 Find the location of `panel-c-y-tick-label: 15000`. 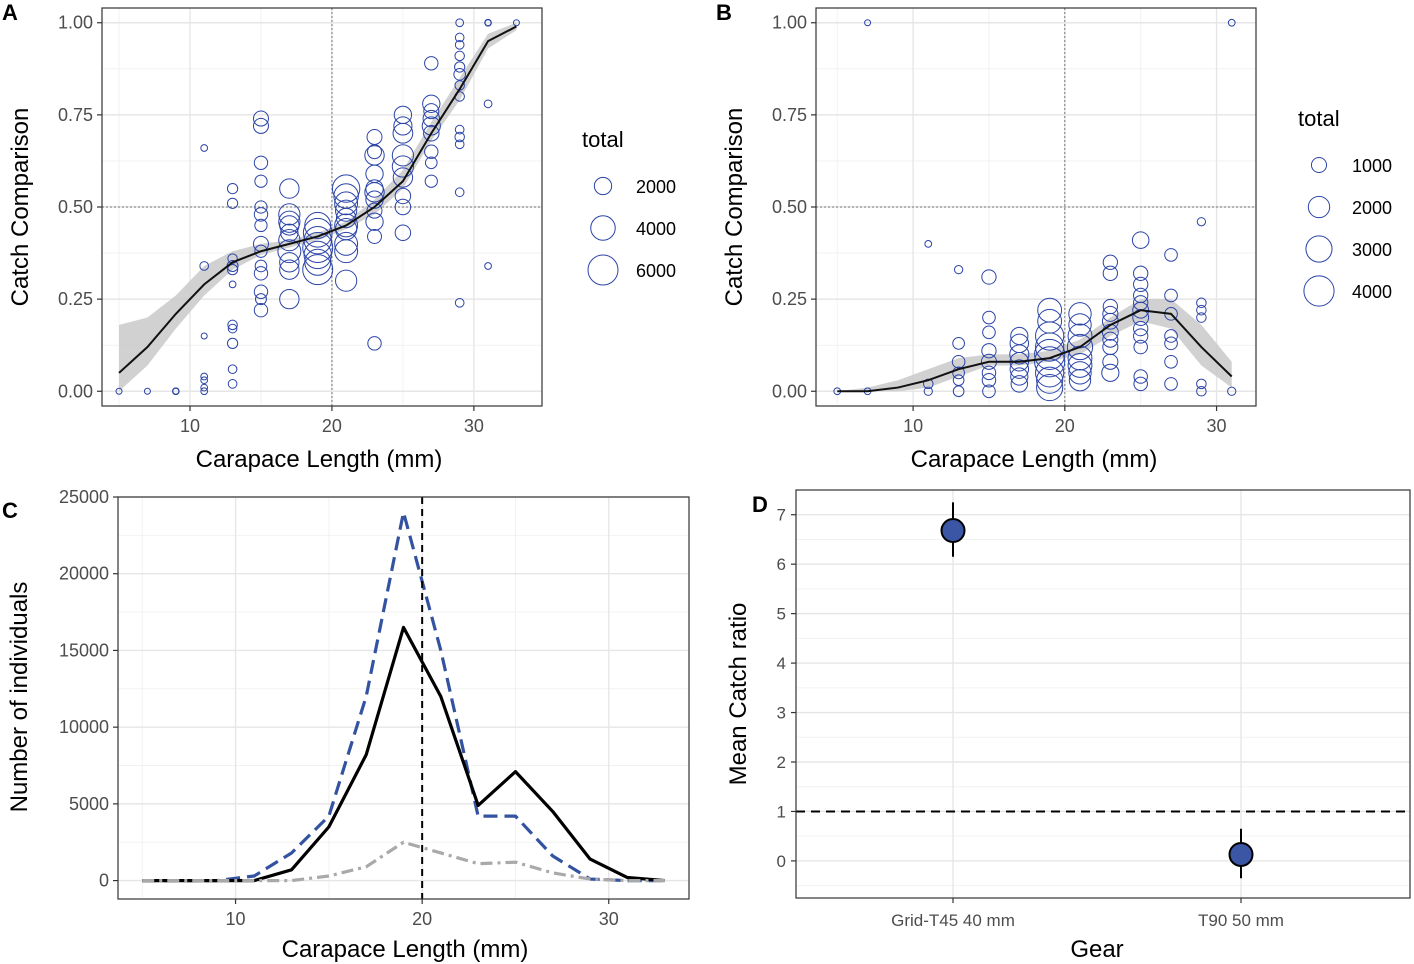

panel-c-y-tick-label: 15000 is located at coordinates (84, 650).